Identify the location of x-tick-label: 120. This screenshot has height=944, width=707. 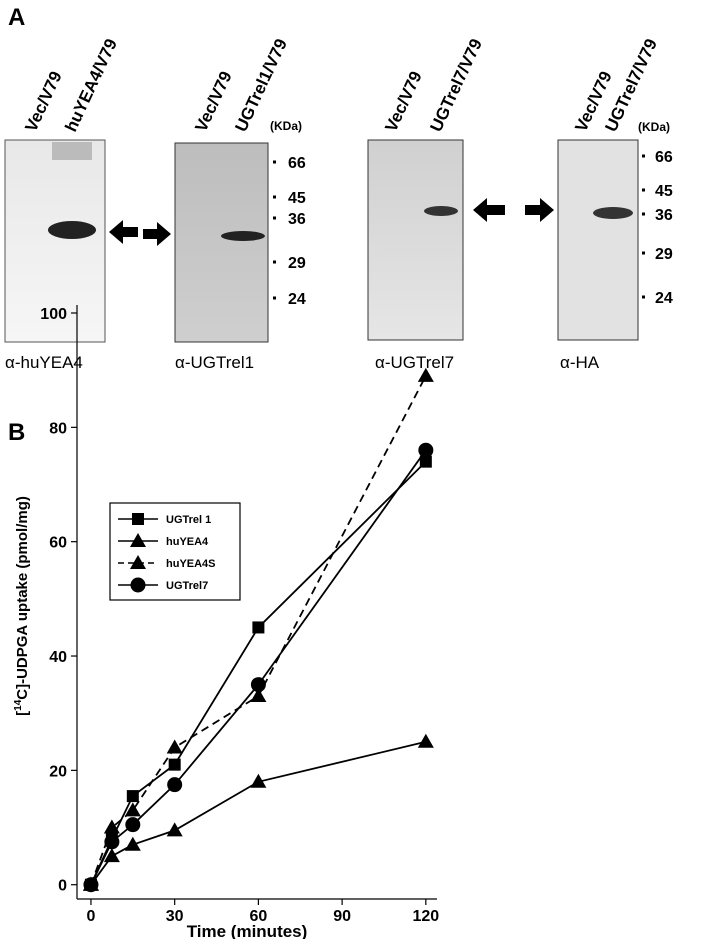
(425, 916).